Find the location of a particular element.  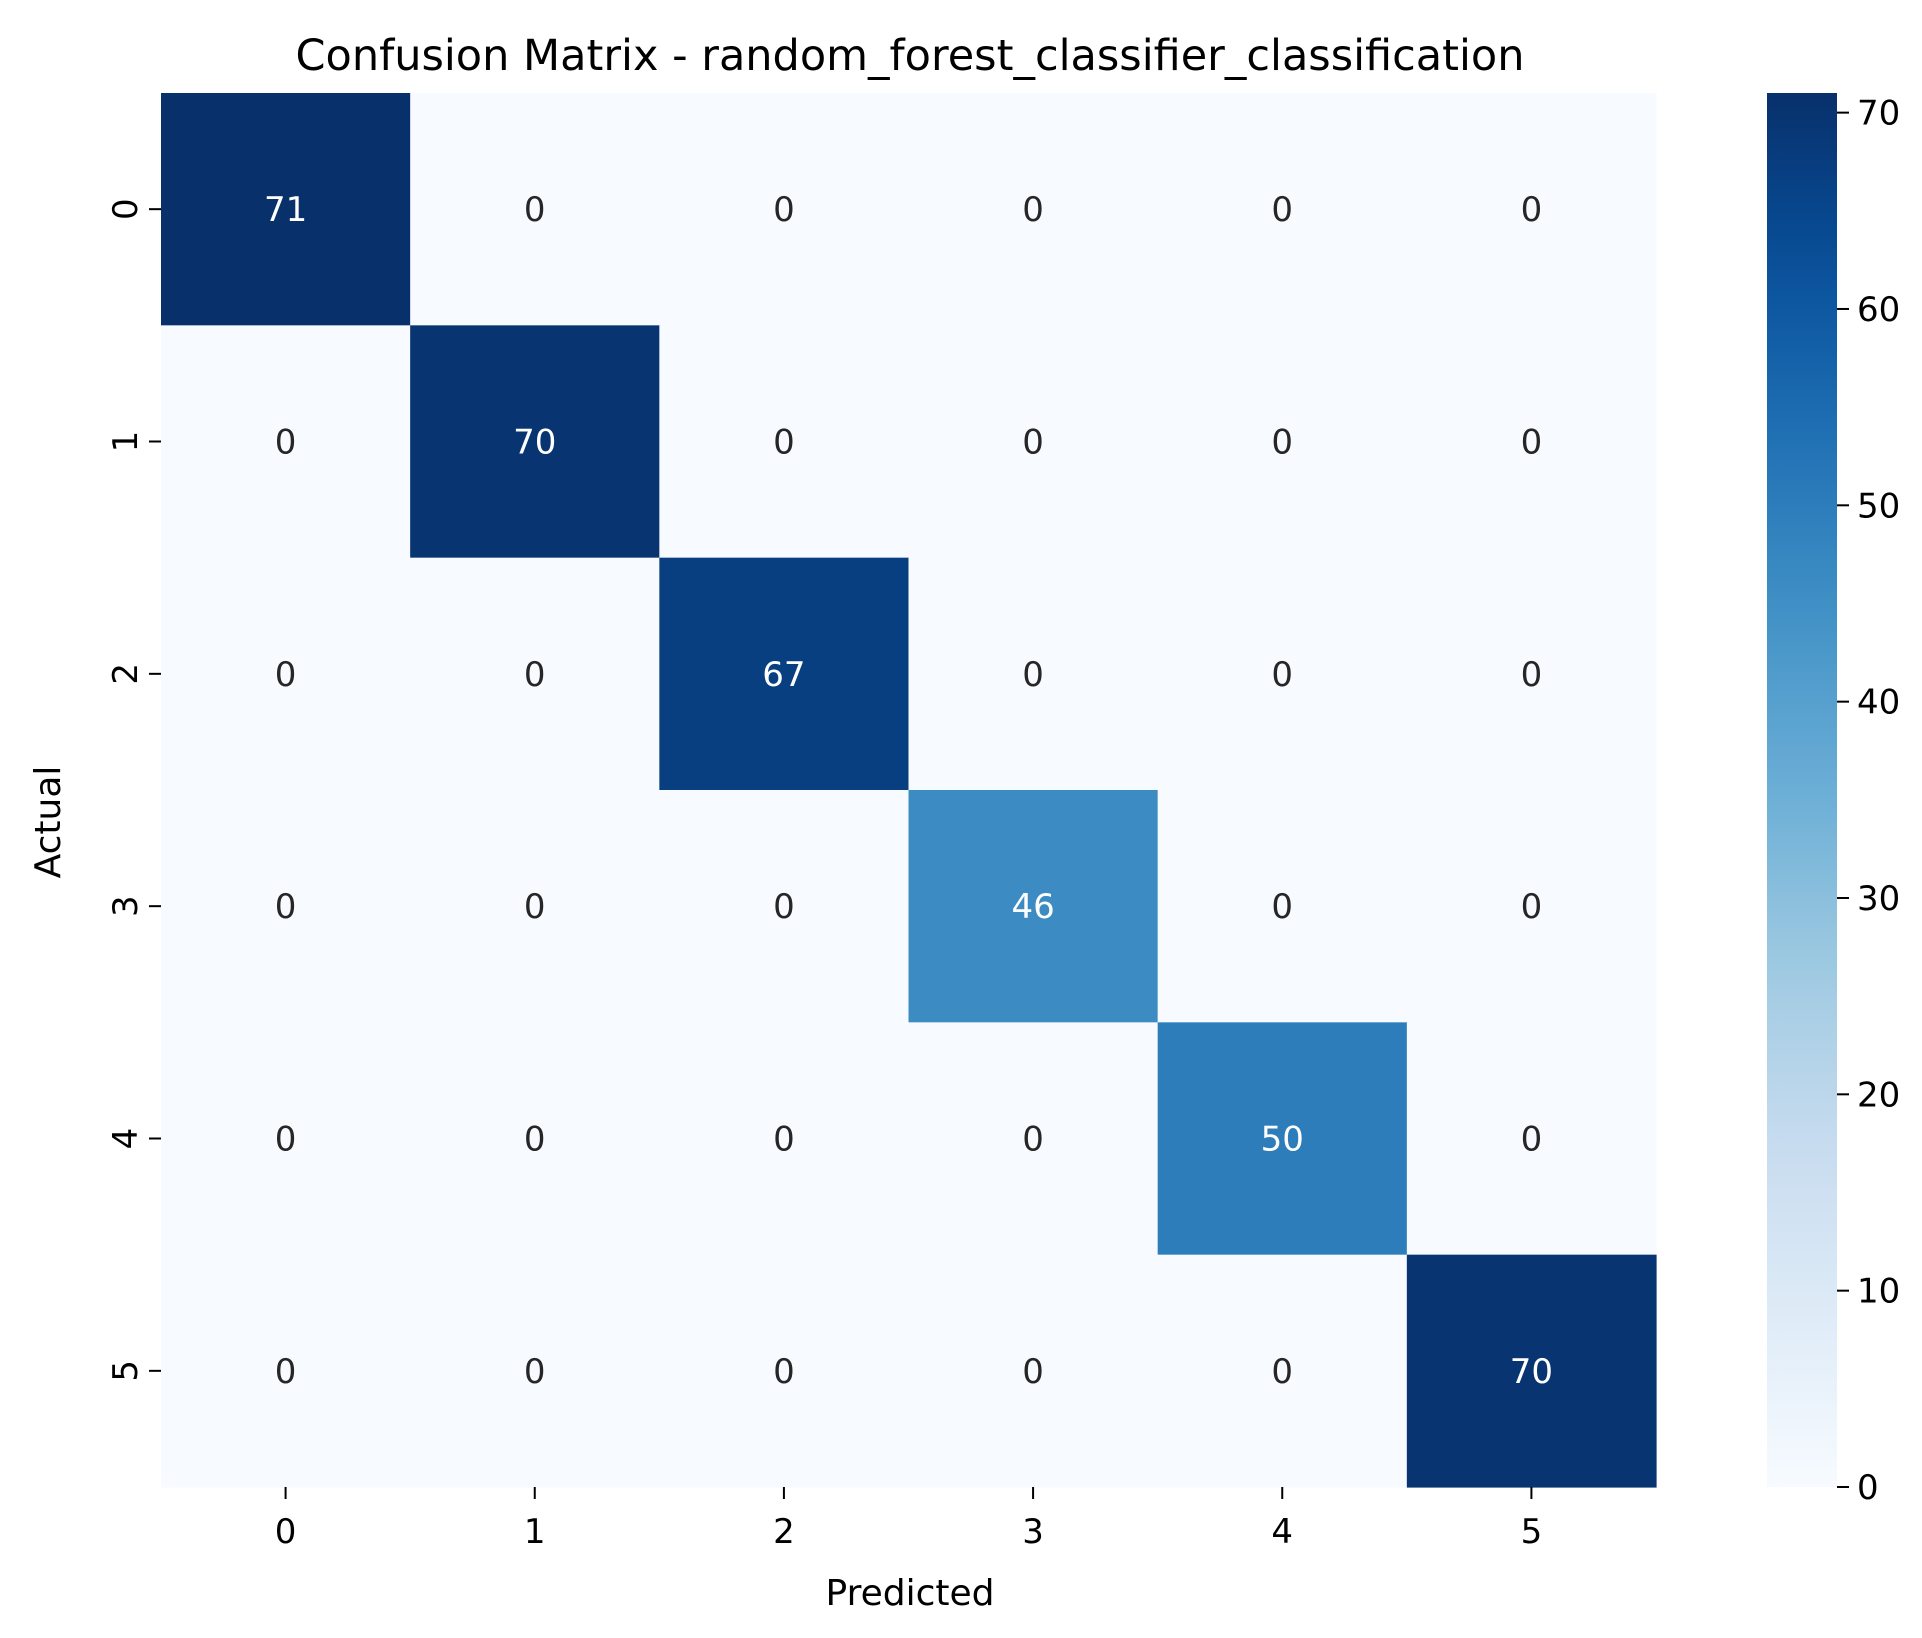

cell-label-5-4: 0 is located at coordinates (1282, 1372).